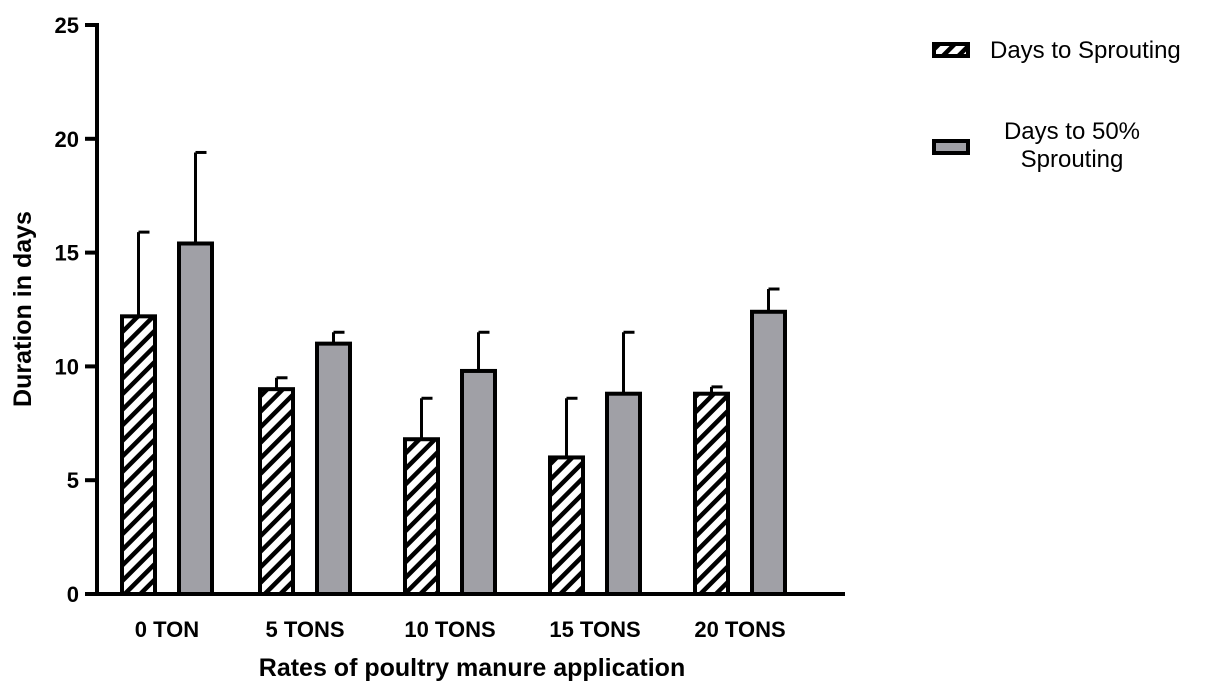 This screenshot has width=1225, height=685. I want to click on legend-label-line: Sprouting, so click(1072, 159).